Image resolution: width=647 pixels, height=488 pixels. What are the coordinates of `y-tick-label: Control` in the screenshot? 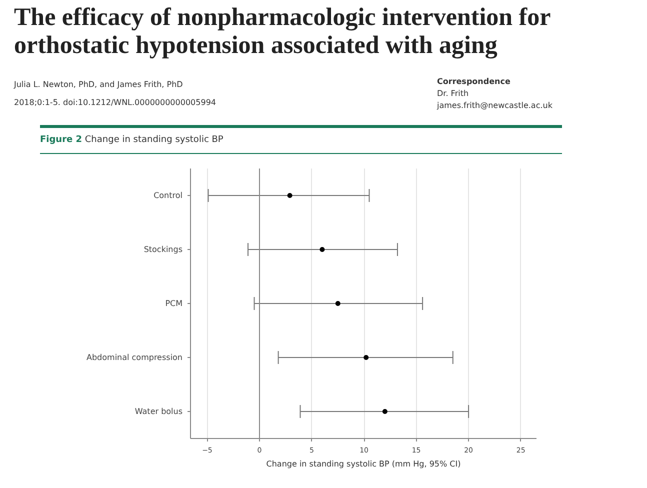 It's located at (168, 195).